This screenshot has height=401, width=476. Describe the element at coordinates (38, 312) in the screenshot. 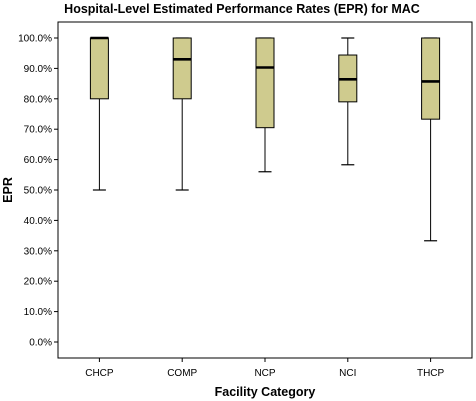

I see `y-tick-label: 10.0%` at that location.